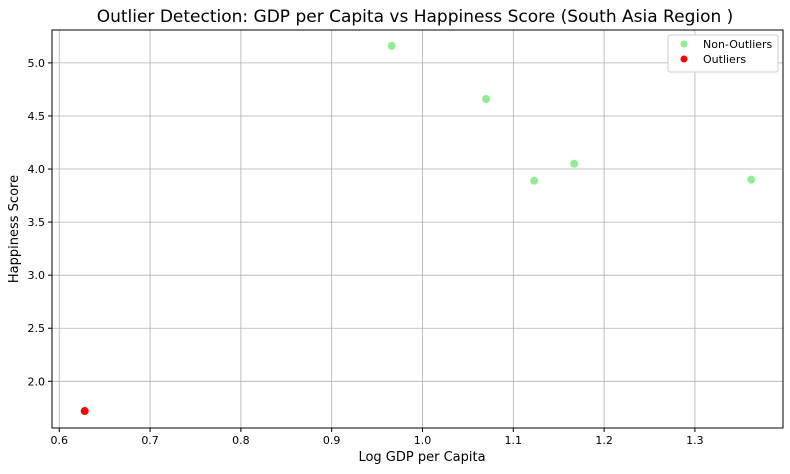 The height and width of the screenshot is (474, 790). I want to click on legend-marker-non-outliers, so click(684, 44).